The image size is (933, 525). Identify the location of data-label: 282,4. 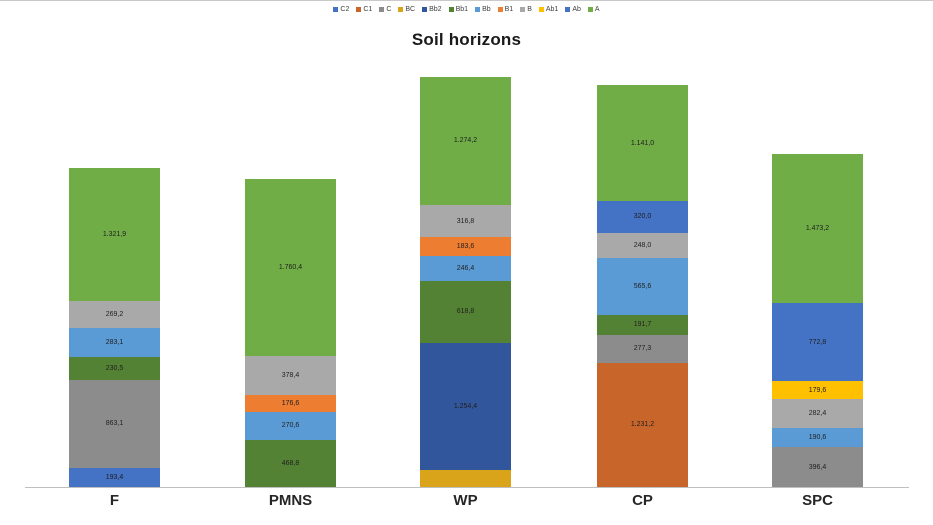
(817, 413).